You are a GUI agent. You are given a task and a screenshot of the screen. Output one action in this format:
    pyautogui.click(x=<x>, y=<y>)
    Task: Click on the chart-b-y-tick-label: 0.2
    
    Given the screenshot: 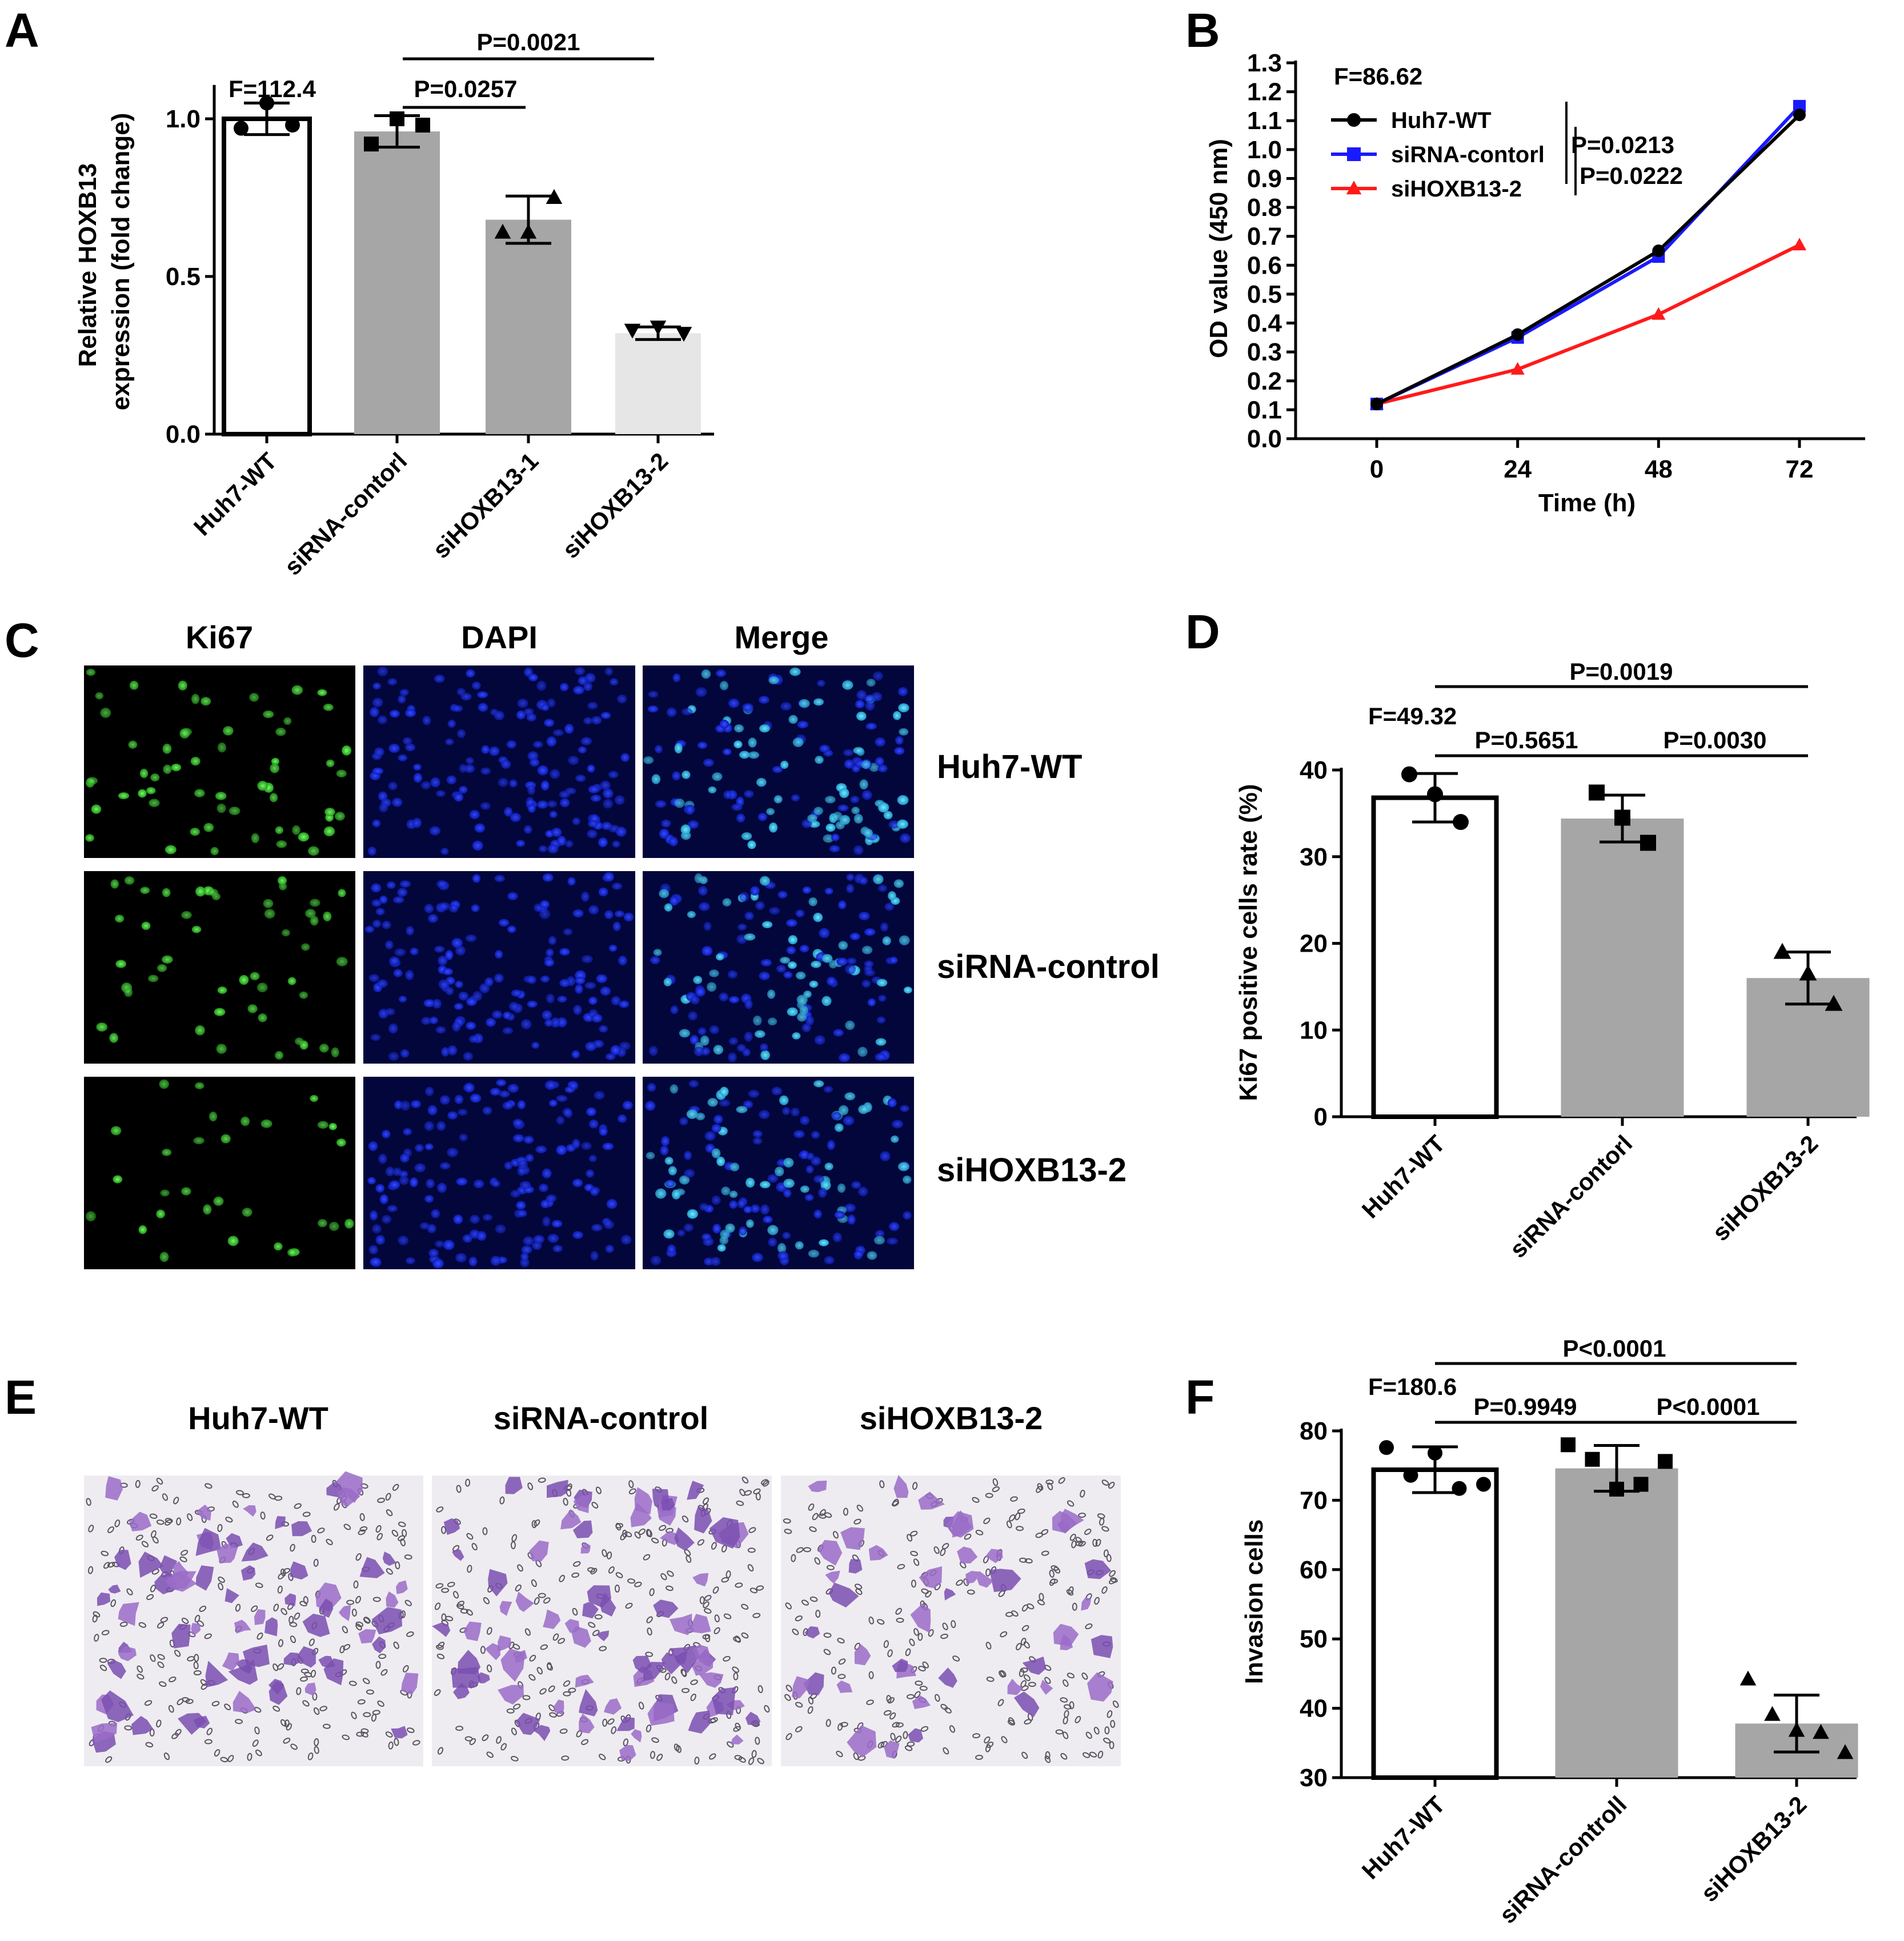 What is the action you would take?
    pyautogui.click(x=1264, y=381)
    